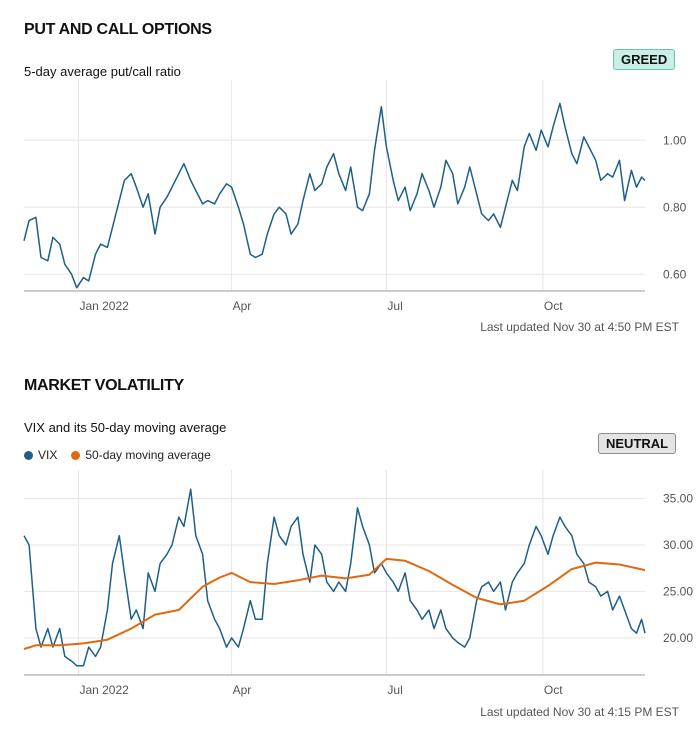 This screenshot has width=697, height=730. What do you see at coordinates (104, 306) in the screenshot?
I see `put-call-x-tick-label: Jan 2022` at bounding box center [104, 306].